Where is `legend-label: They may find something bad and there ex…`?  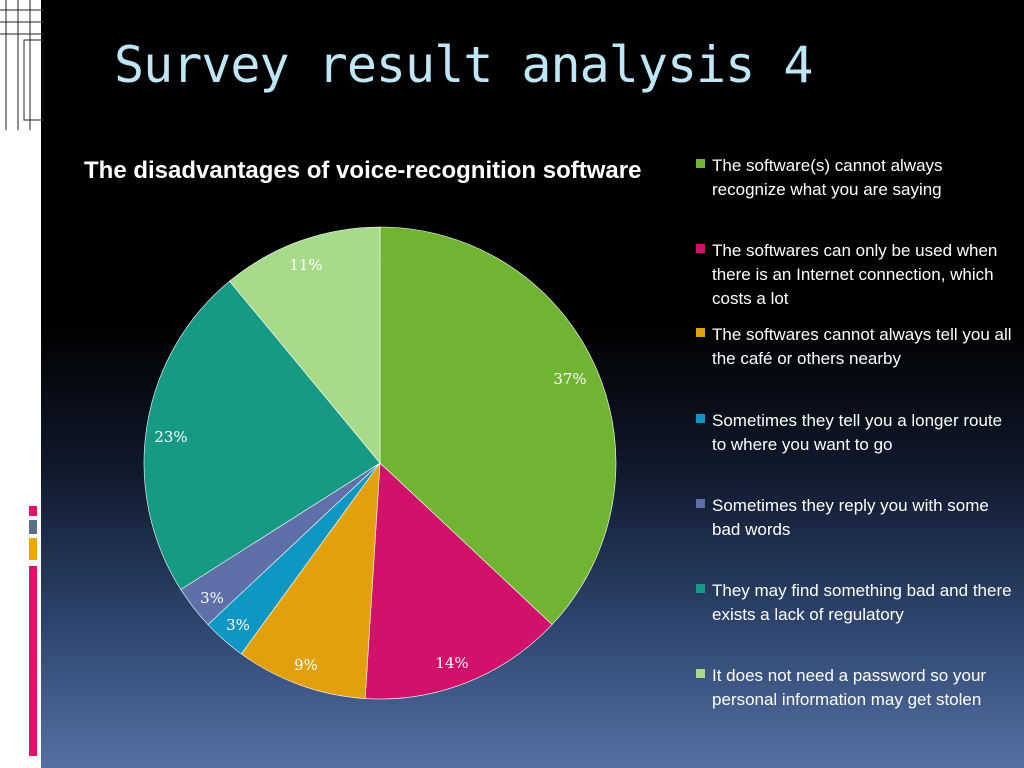
legend-label: They may find something bad and there ex… is located at coordinates (862, 602).